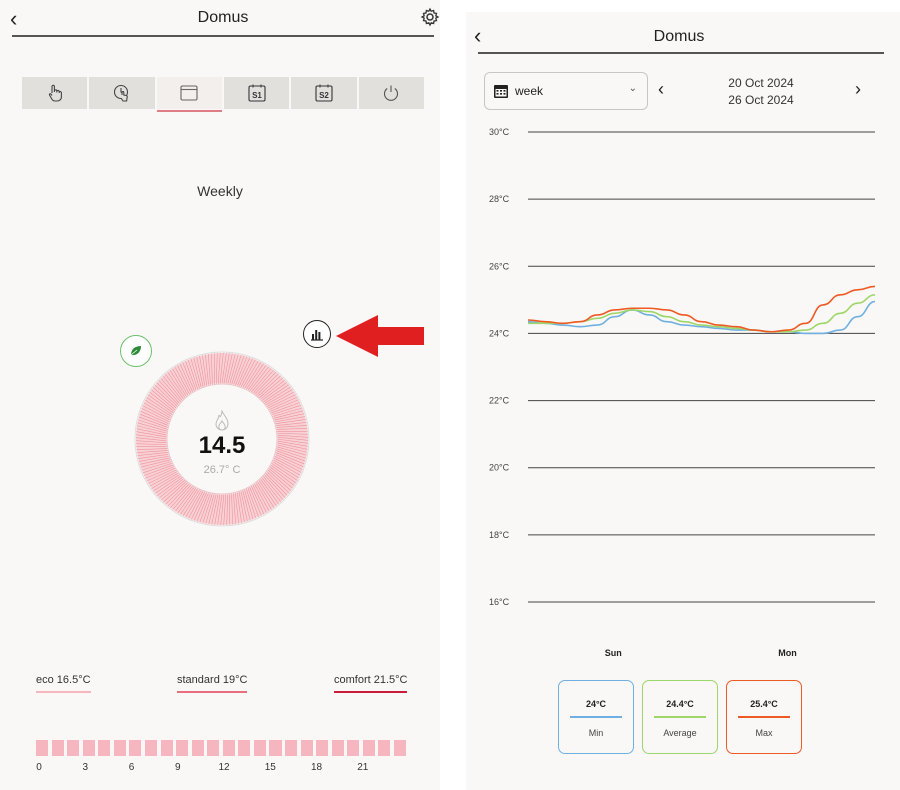  What do you see at coordinates (391, 93) in the screenshot?
I see `tab-power` at bounding box center [391, 93].